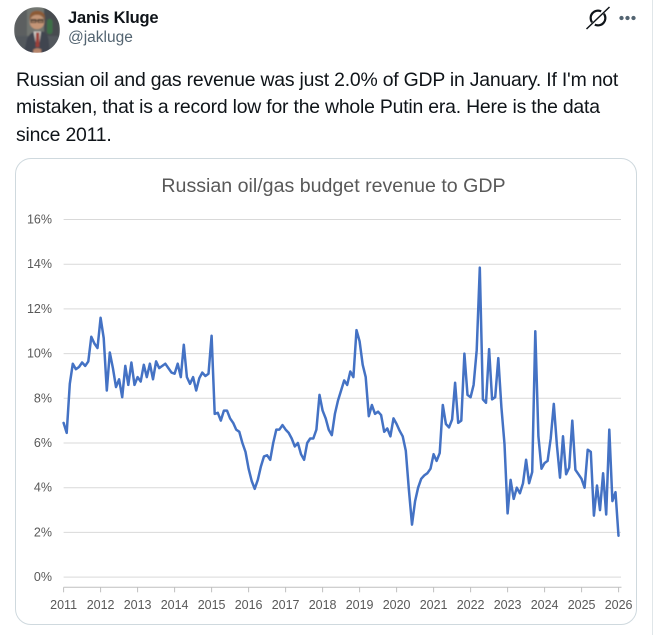 The height and width of the screenshot is (635, 656). What do you see at coordinates (138, 605) in the screenshot?
I see `svg-text: 2013` at bounding box center [138, 605].